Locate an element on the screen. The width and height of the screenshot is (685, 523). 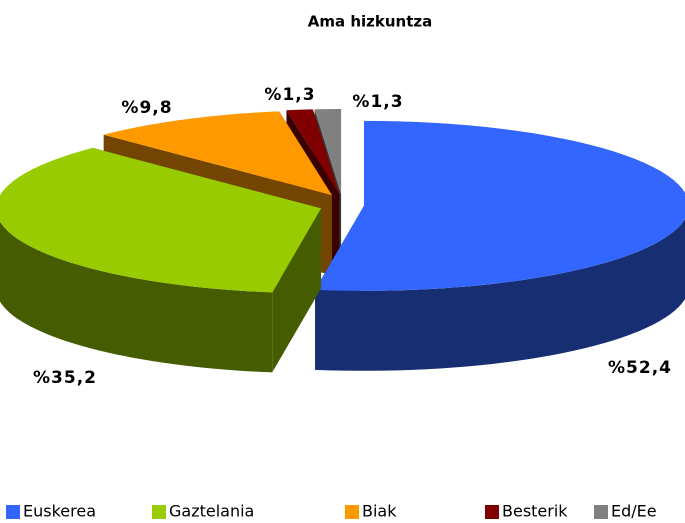
legend-label: Ed/Ee is located at coordinates (634, 511).